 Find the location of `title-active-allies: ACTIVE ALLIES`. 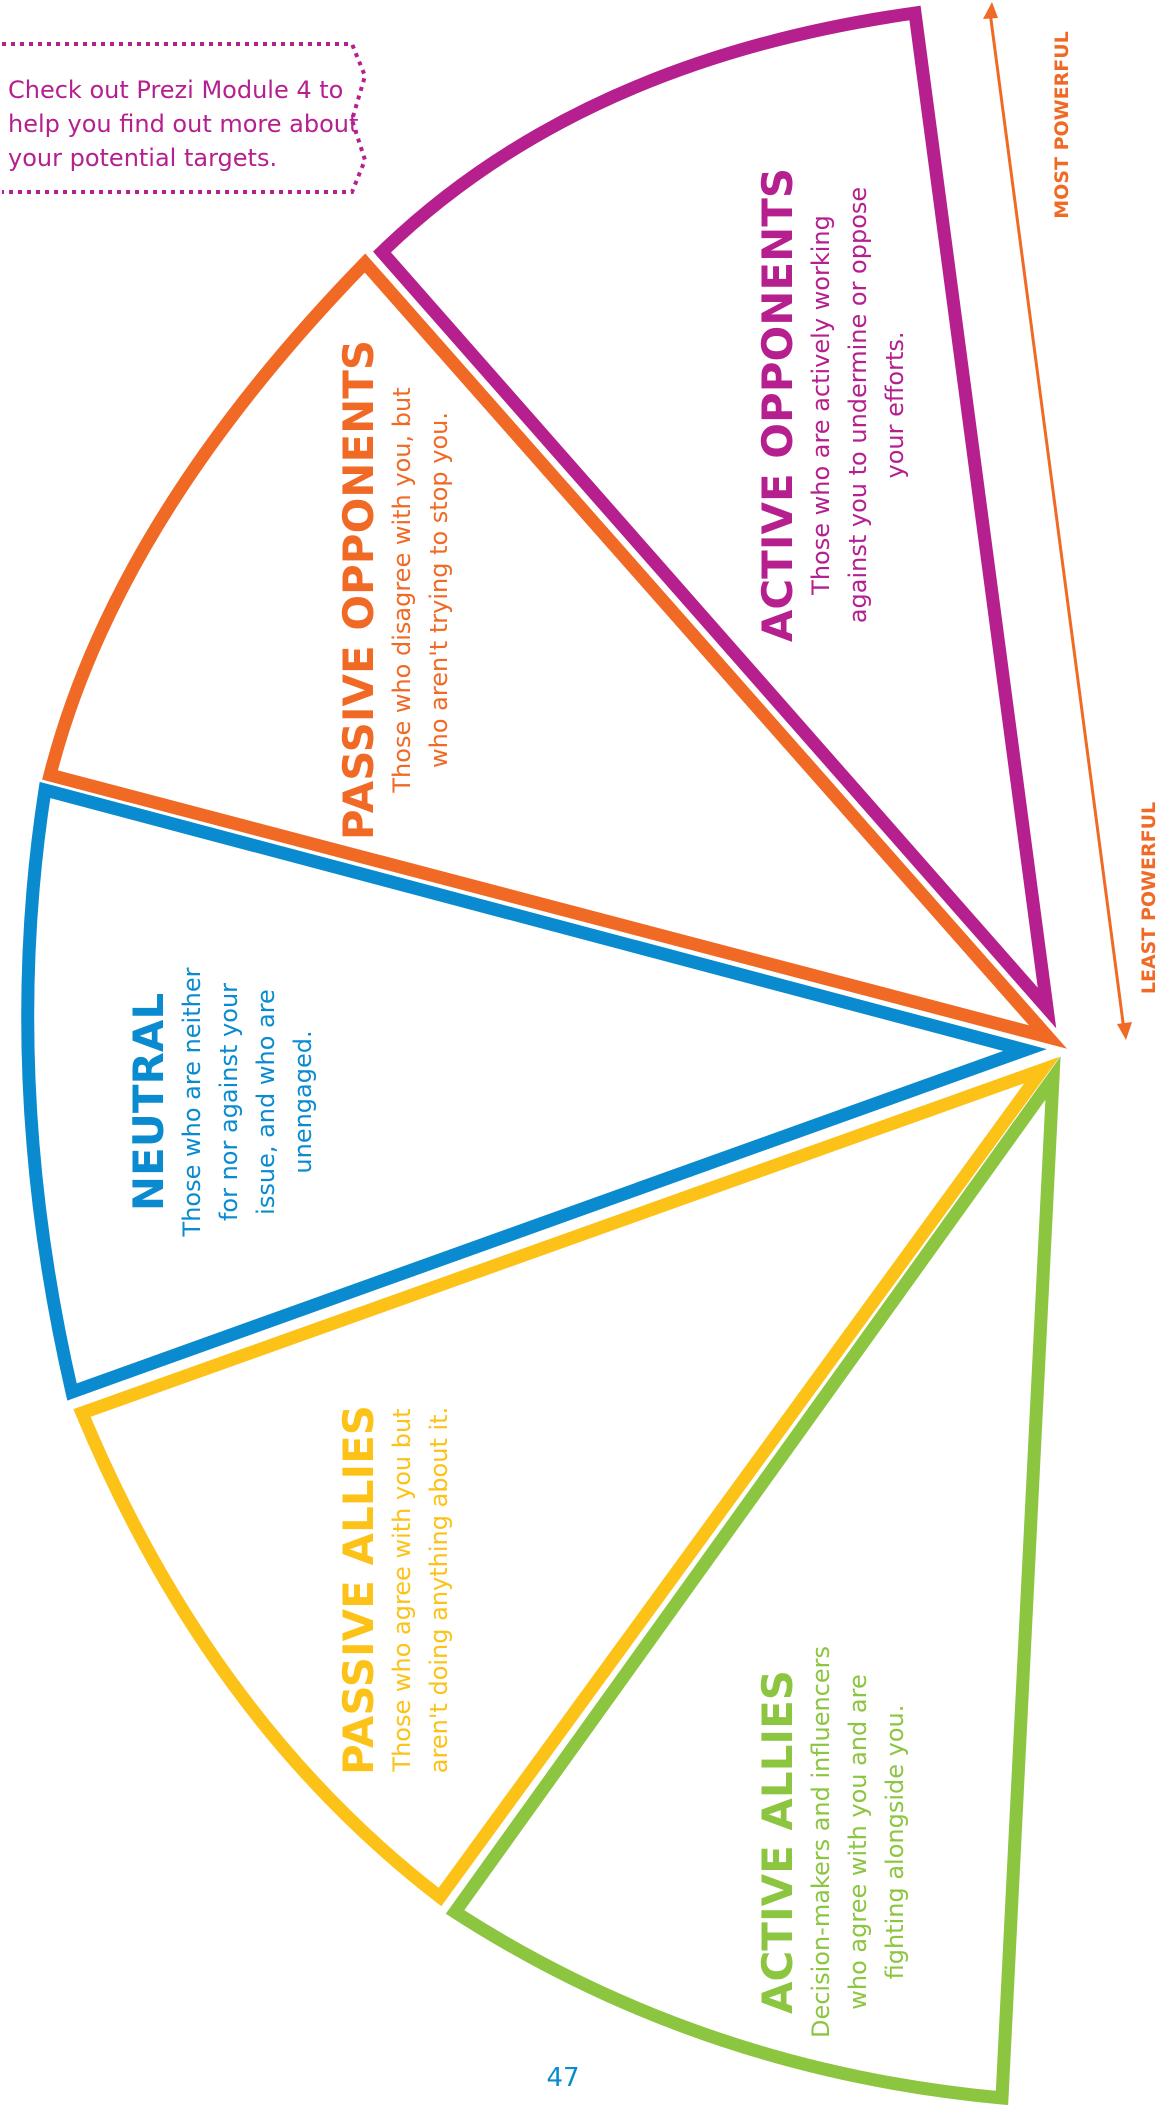

title-active-allies: ACTIVE ALLIES is located at coordinates (777, 1842).